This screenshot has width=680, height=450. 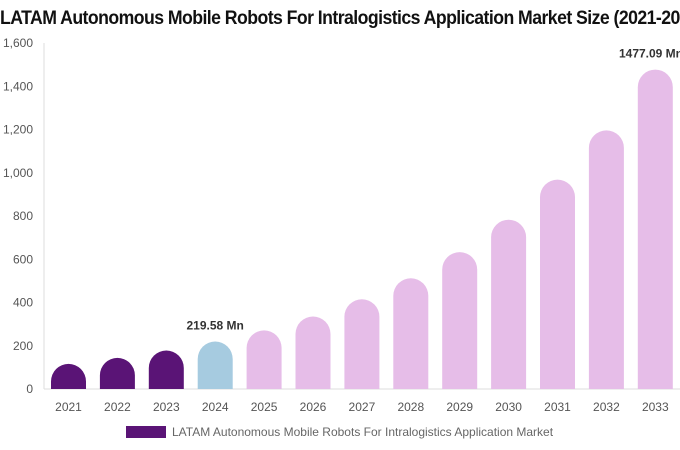 I want to click on x-tick-label: 2030, so click(x=508, y=407).